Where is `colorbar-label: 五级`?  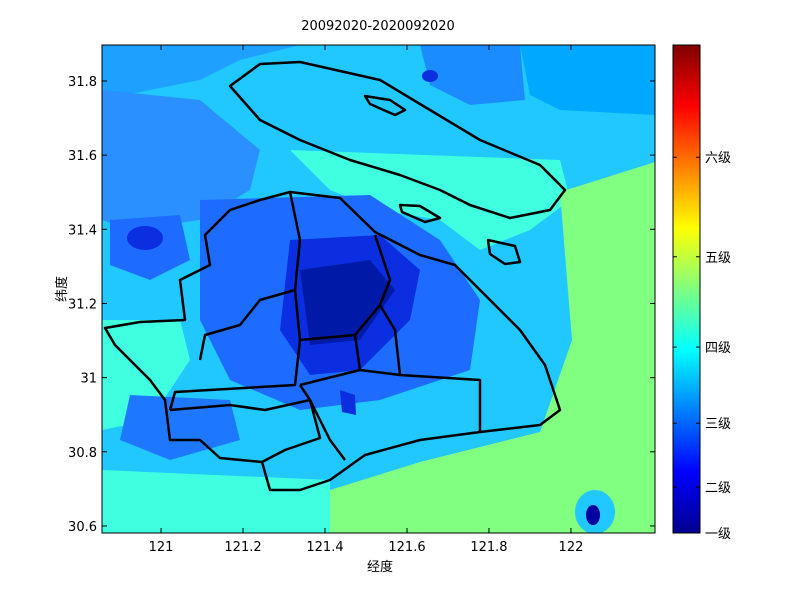
colorbar-label: 五级 is located at coordinates (718, 258).